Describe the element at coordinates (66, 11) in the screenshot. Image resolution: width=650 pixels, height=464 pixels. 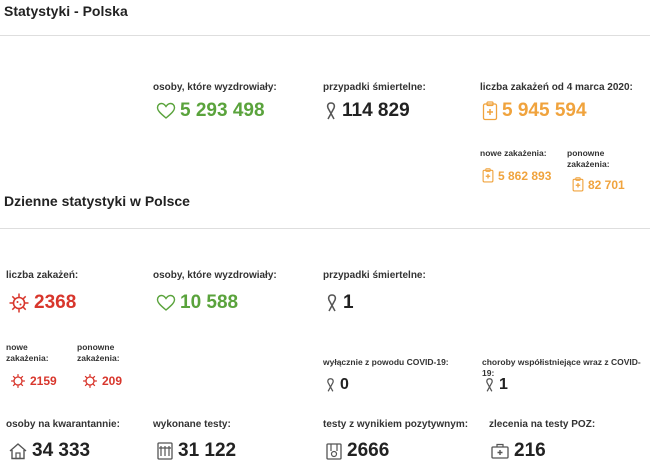
I see `page-title: Statystyki - Polska` at that location.